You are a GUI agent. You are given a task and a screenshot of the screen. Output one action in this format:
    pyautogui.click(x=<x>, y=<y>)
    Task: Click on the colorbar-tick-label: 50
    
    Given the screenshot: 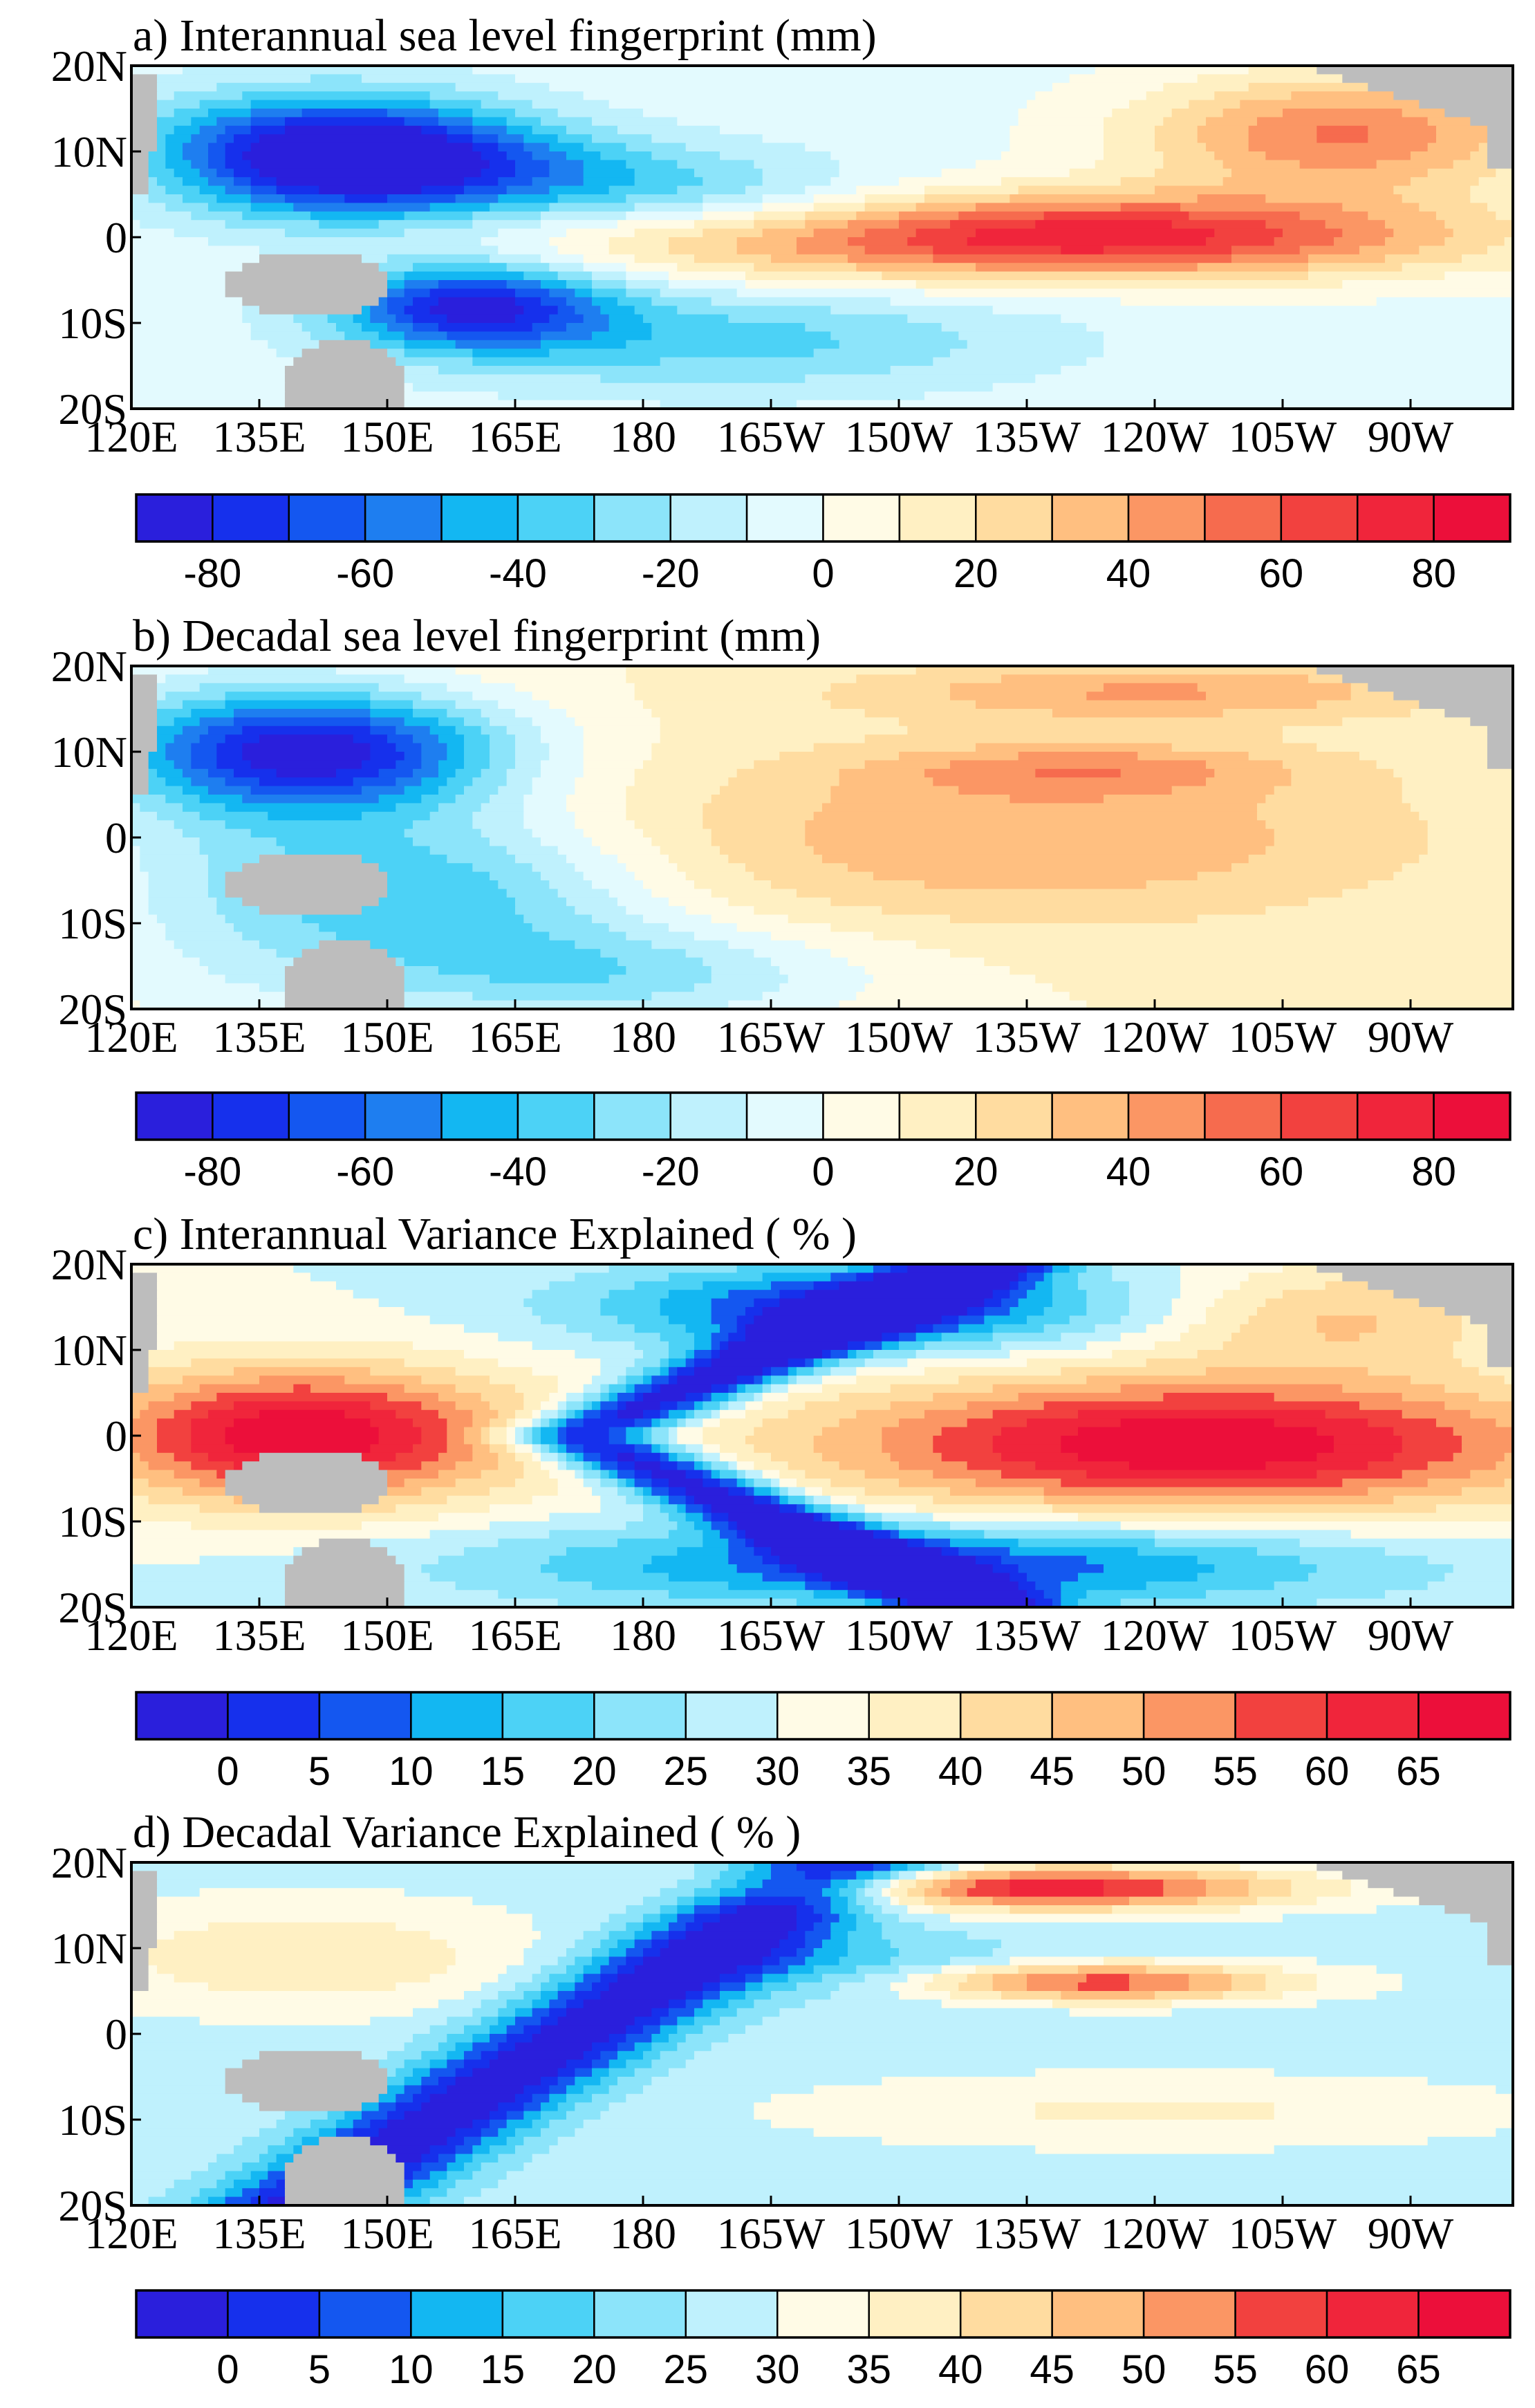 What is the action you would take?
    pyautogui.click(x=1144, y=2369)
    